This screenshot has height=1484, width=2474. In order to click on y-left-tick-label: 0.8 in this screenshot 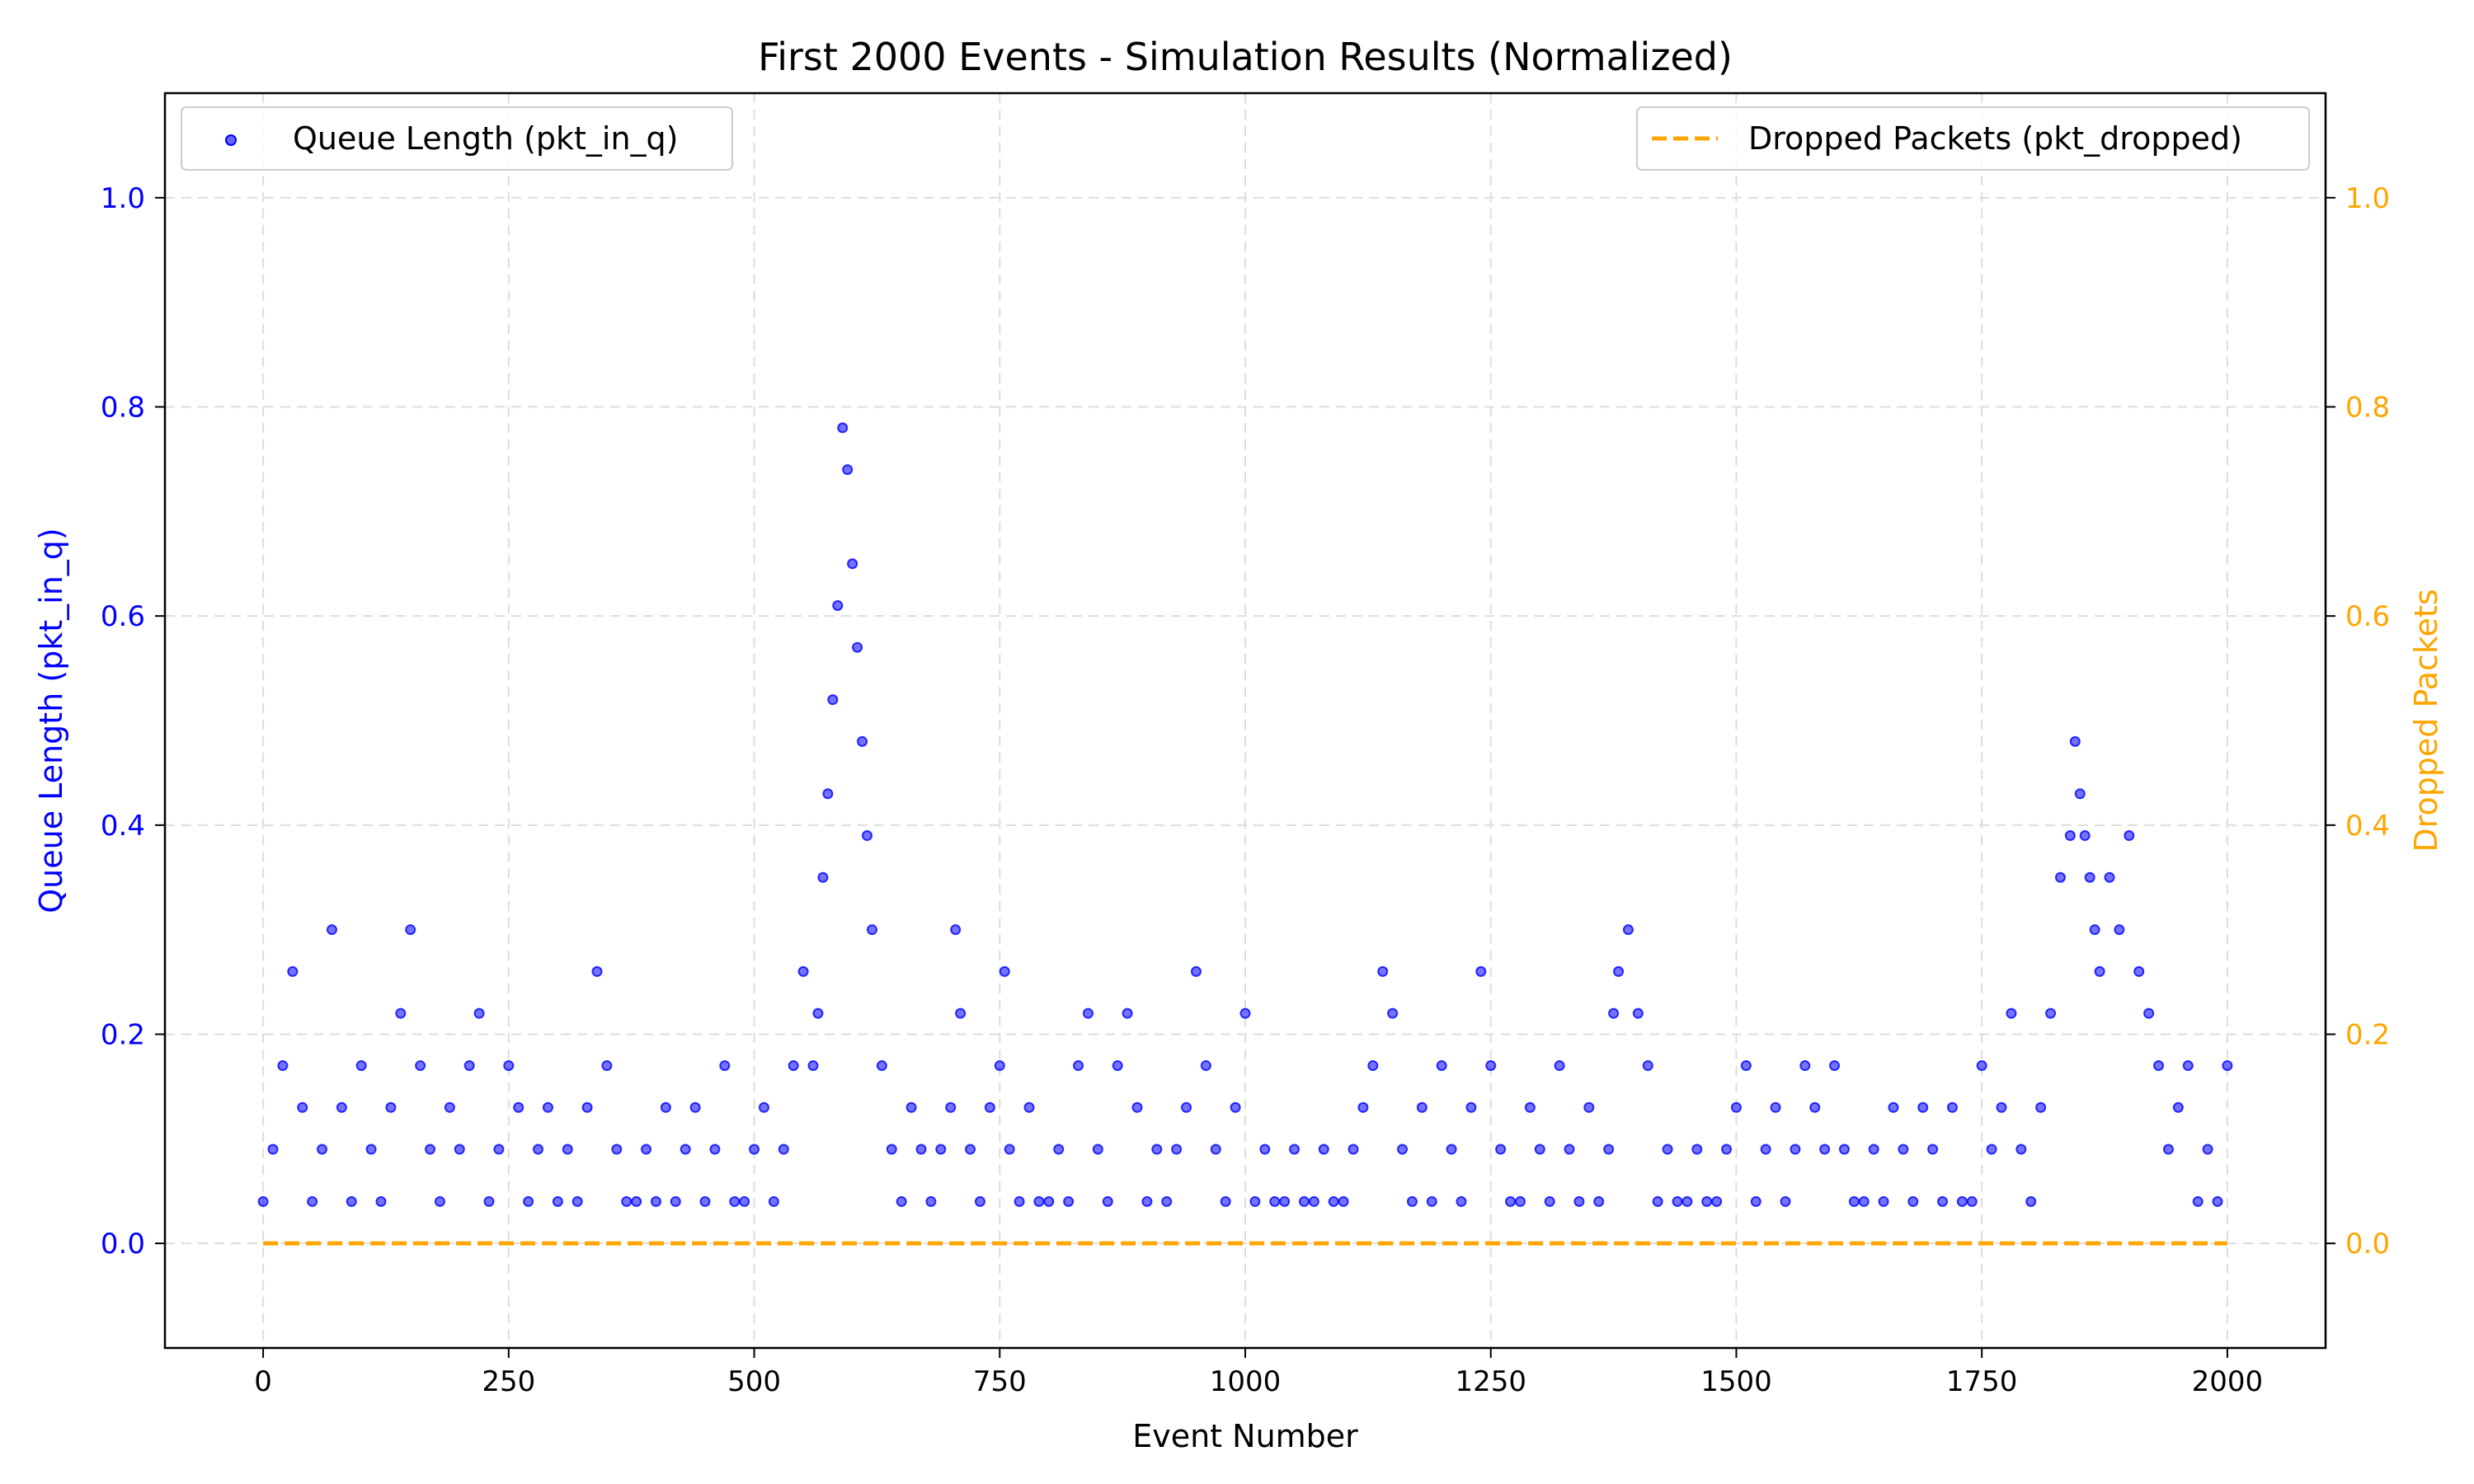, I will do `click(123, 408)`.